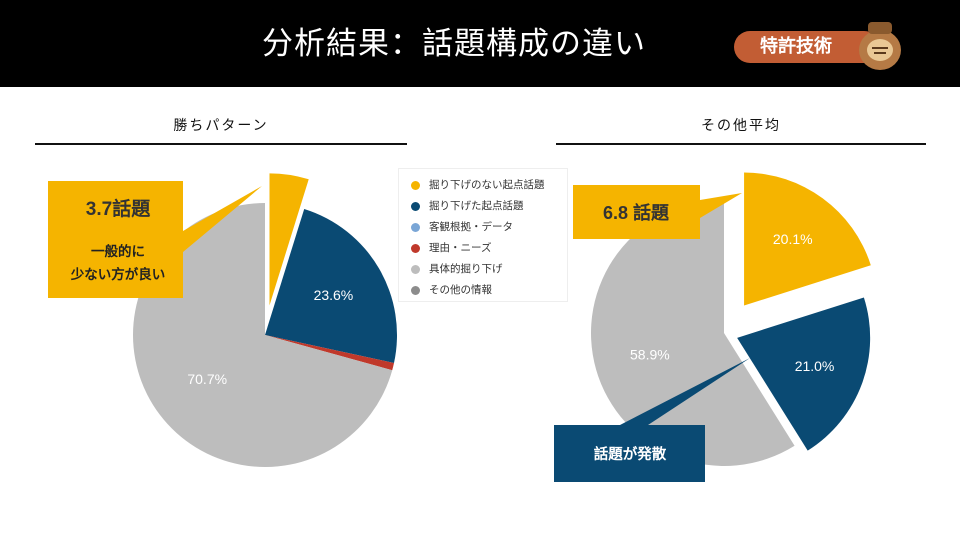  I want to click on left-divider, so click(221, 144).